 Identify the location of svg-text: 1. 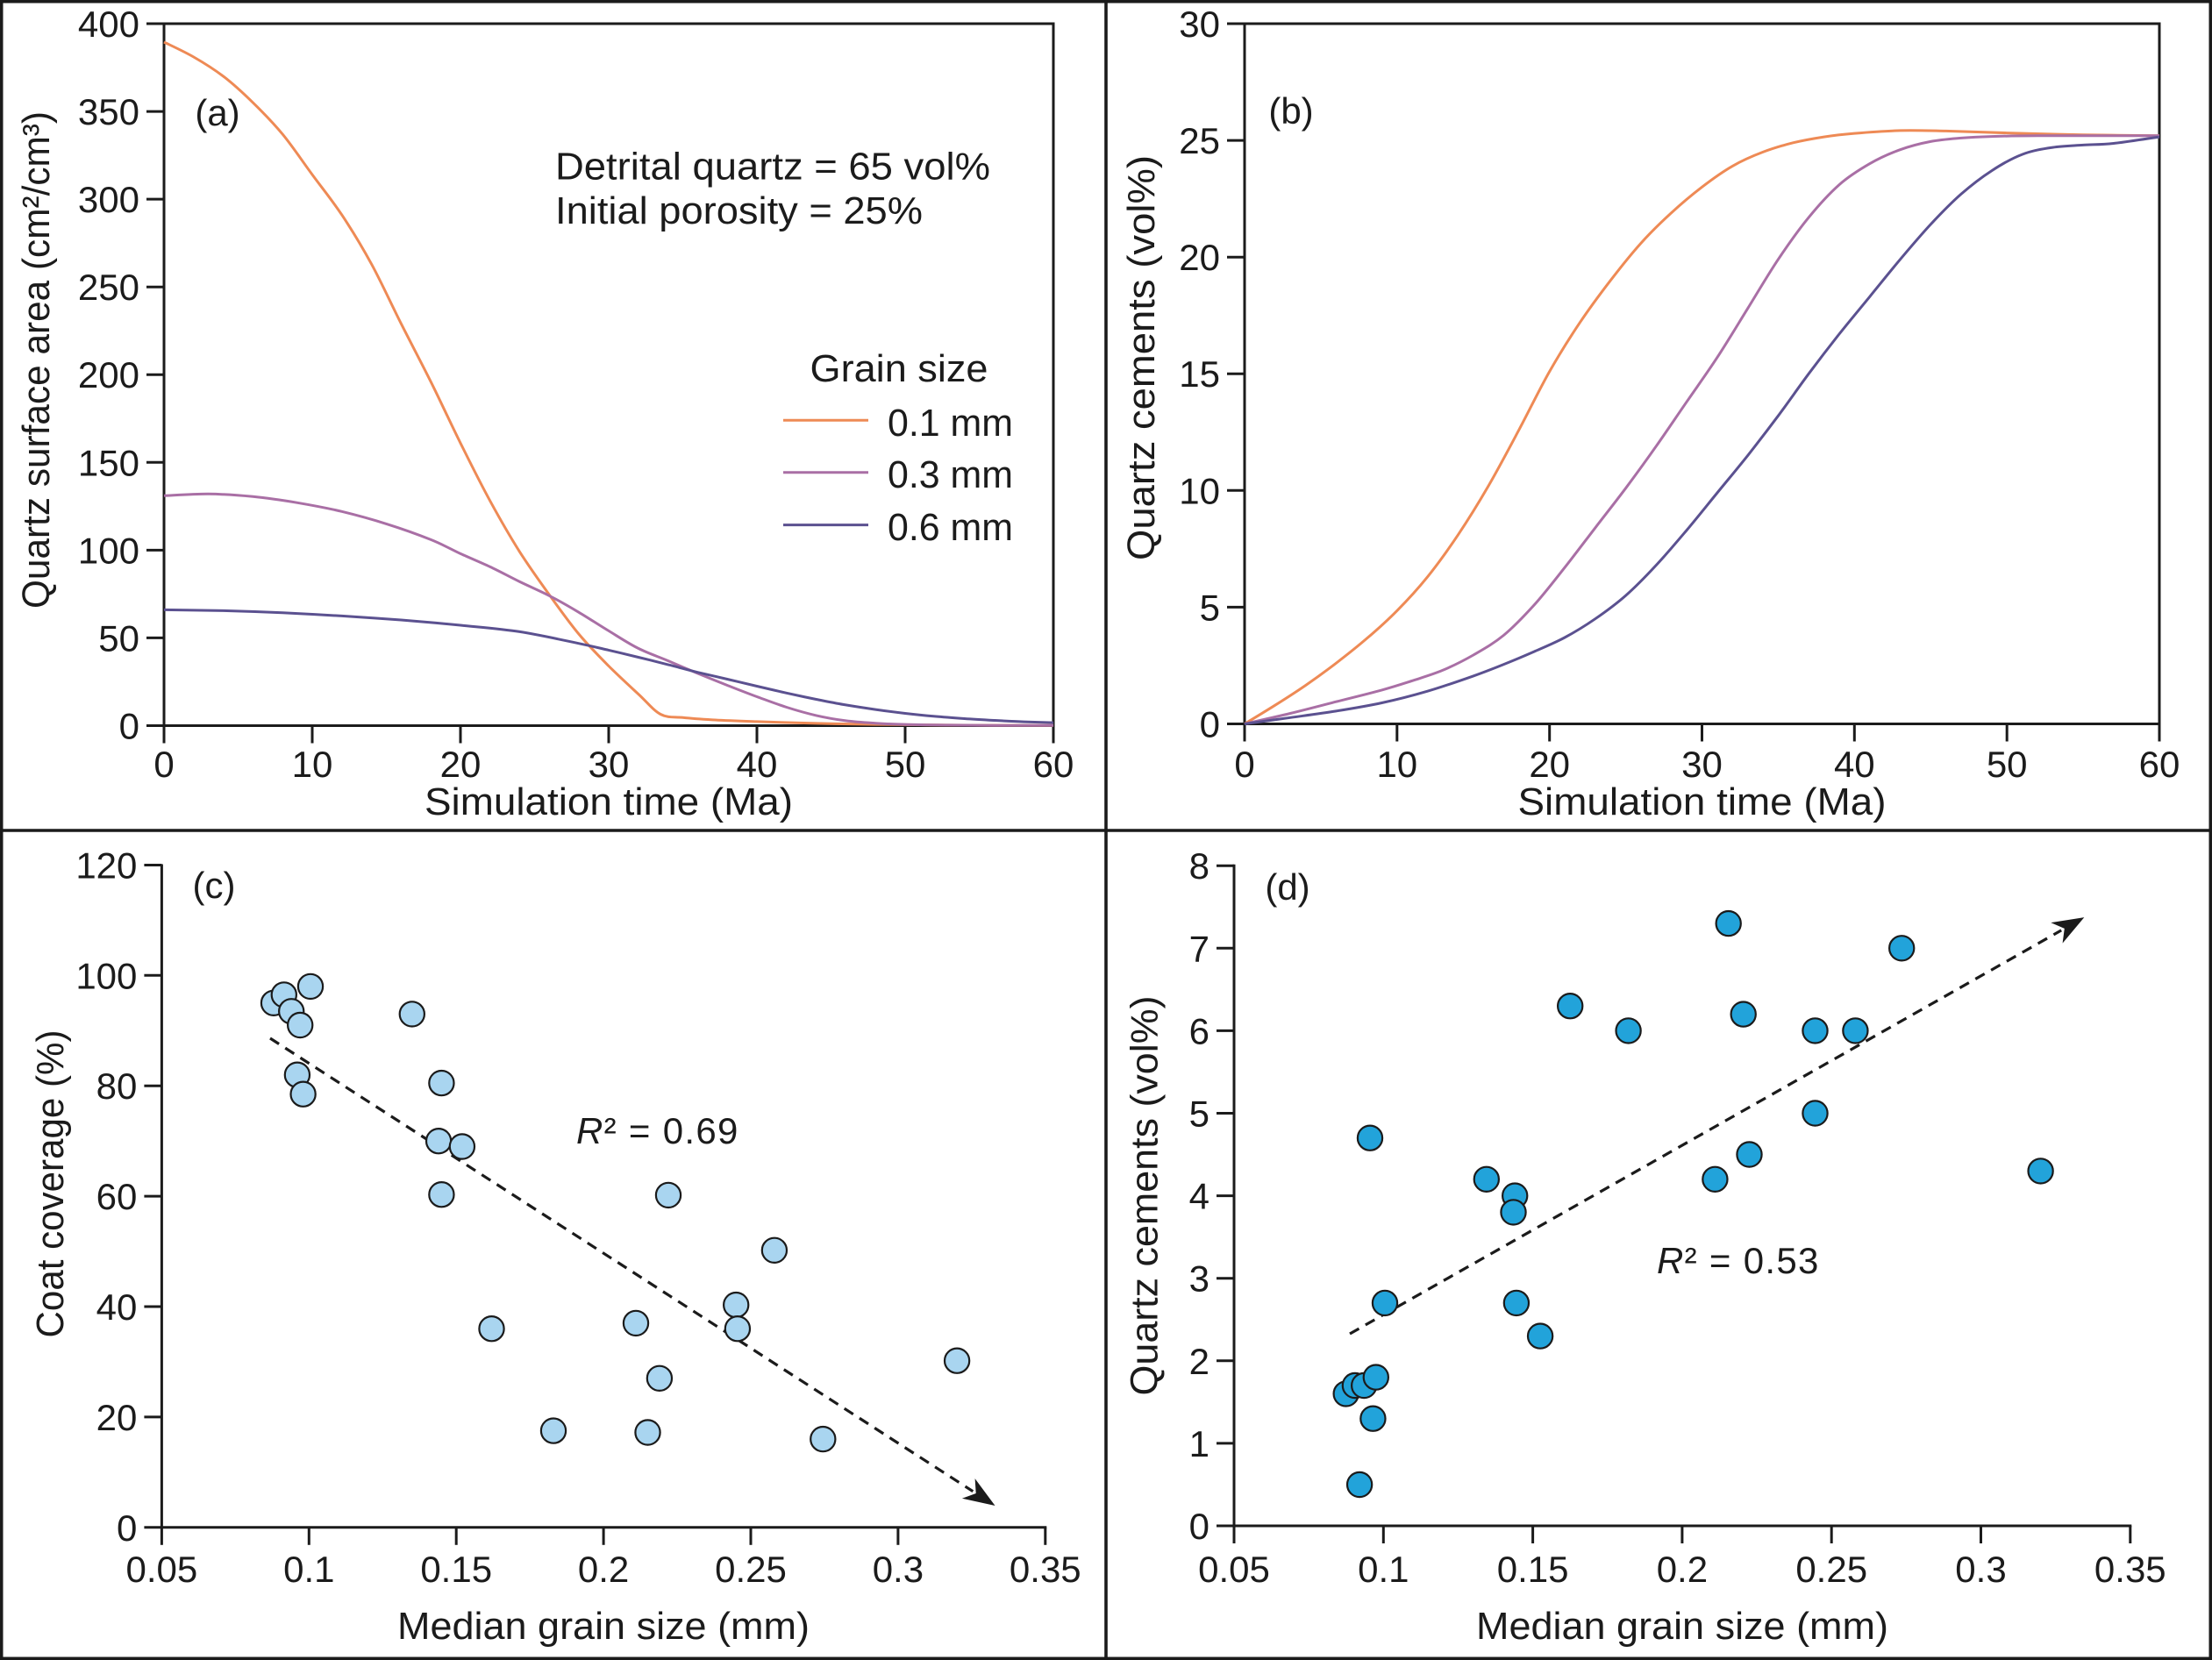
(1199, 1443).